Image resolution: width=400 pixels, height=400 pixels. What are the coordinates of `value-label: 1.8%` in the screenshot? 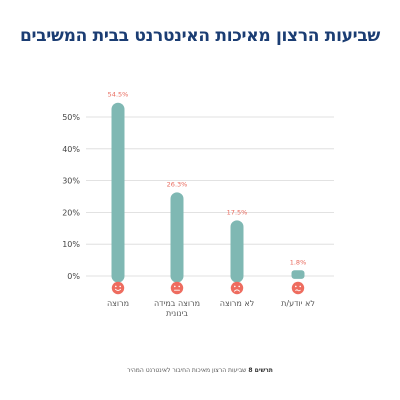 It's located at (298, 262).